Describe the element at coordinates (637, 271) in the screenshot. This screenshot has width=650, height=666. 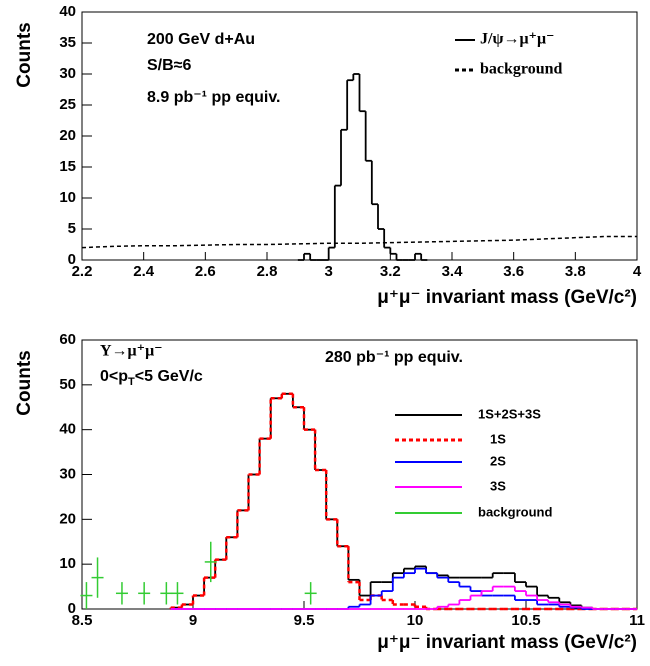
I see `x-tick-label: 4` at that location.